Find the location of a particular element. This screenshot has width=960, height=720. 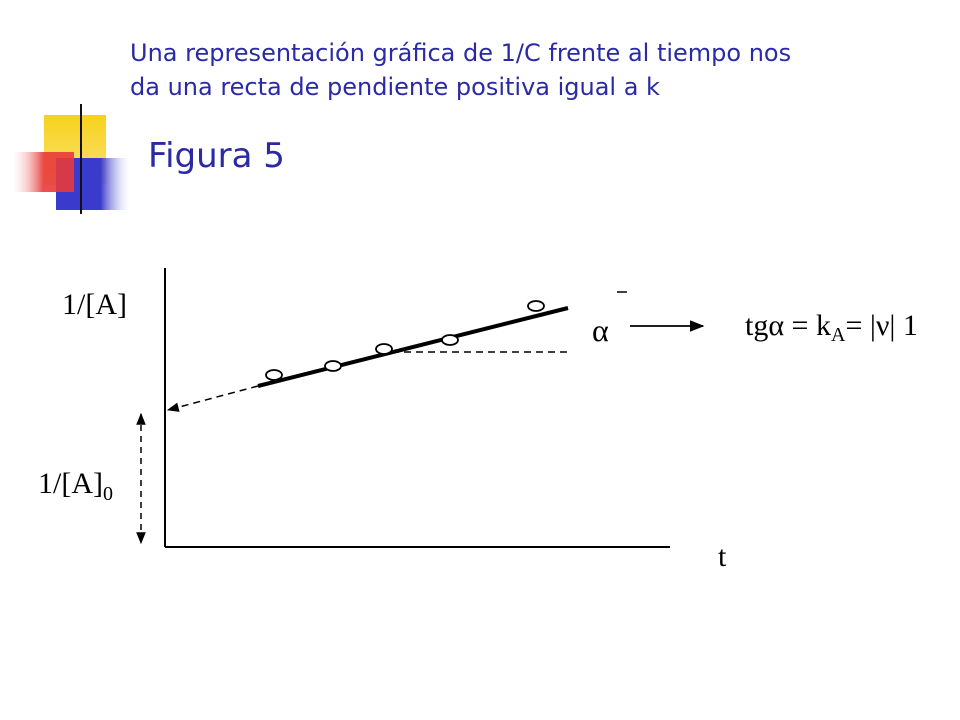

angle-label: α is located at coordinates (600, 330).